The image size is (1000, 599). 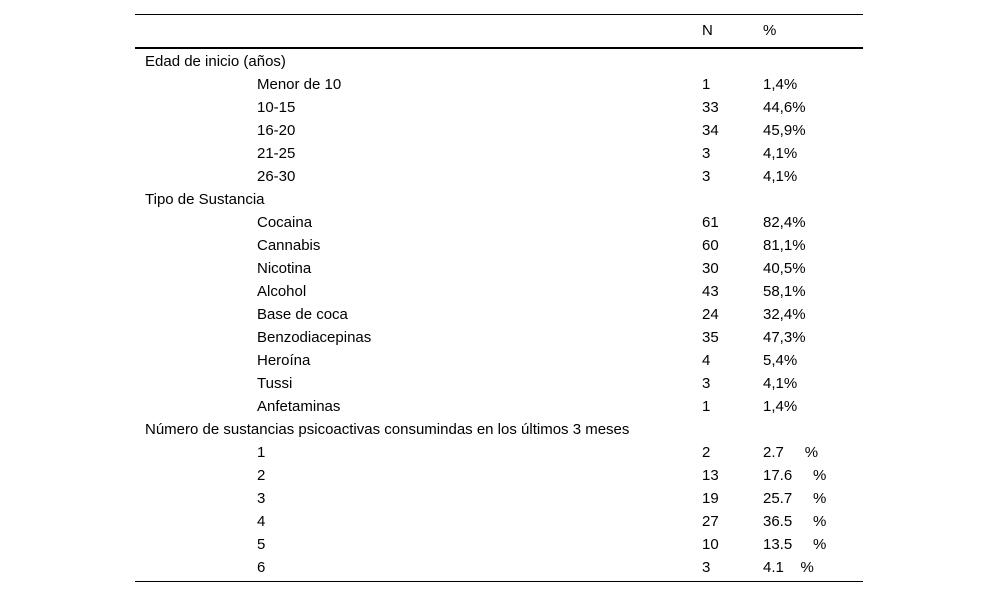 I want to click on cell-label: Base de coca, so click(x=302, y=314).